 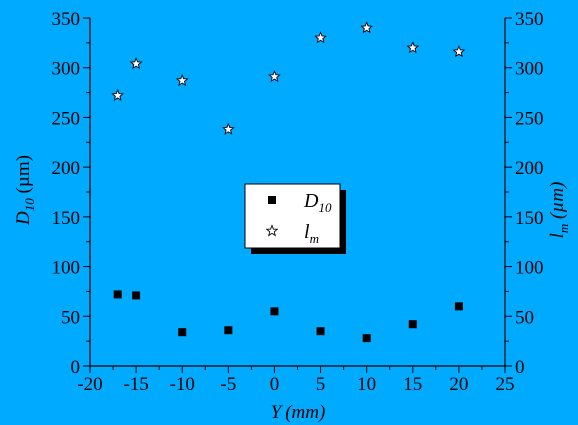 I want to click on y-right-title-sub: m, so click(x=563, y=228).